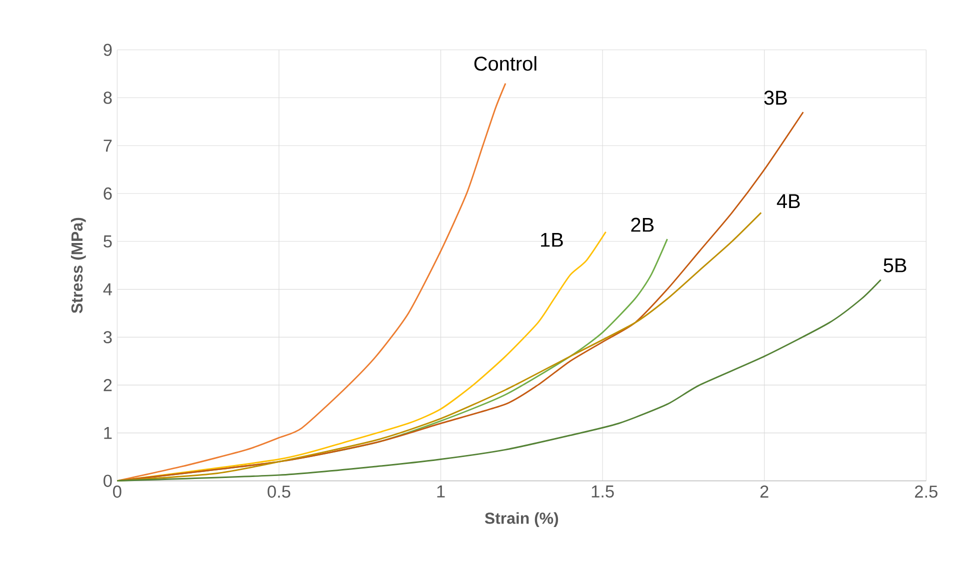 The height and width of the screenshot is (583, 956). I want to click on y-tick-label: 8, so click(108, 98).